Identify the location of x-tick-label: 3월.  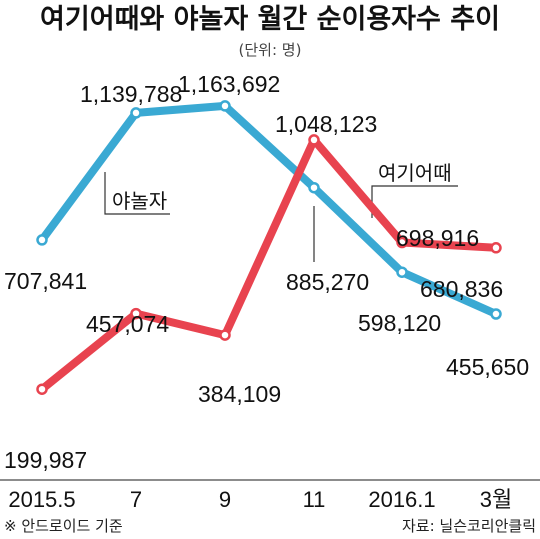
(496, 499).